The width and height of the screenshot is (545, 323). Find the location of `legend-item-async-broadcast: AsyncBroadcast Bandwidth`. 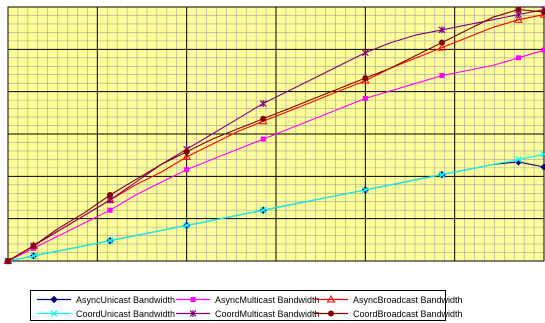

legend-item-async-broadcast: AsyncBroadcast Bandwidth is located at coordinates (387, 299).